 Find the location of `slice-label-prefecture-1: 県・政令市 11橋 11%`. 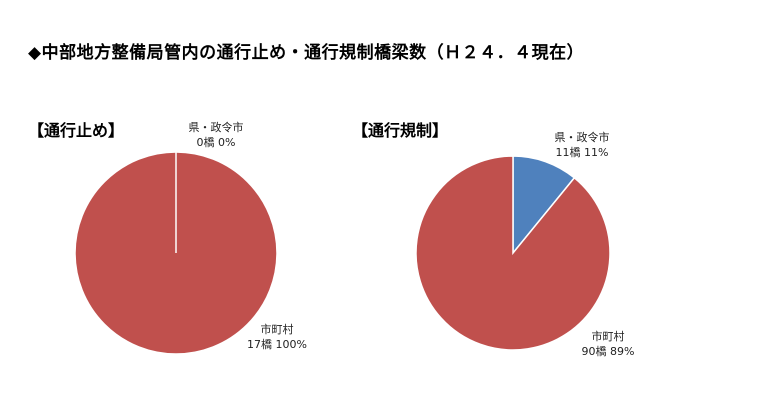

slice-label-prefecture-1: 県・政令市 11橋 11% is located at coordinates (582, 144).